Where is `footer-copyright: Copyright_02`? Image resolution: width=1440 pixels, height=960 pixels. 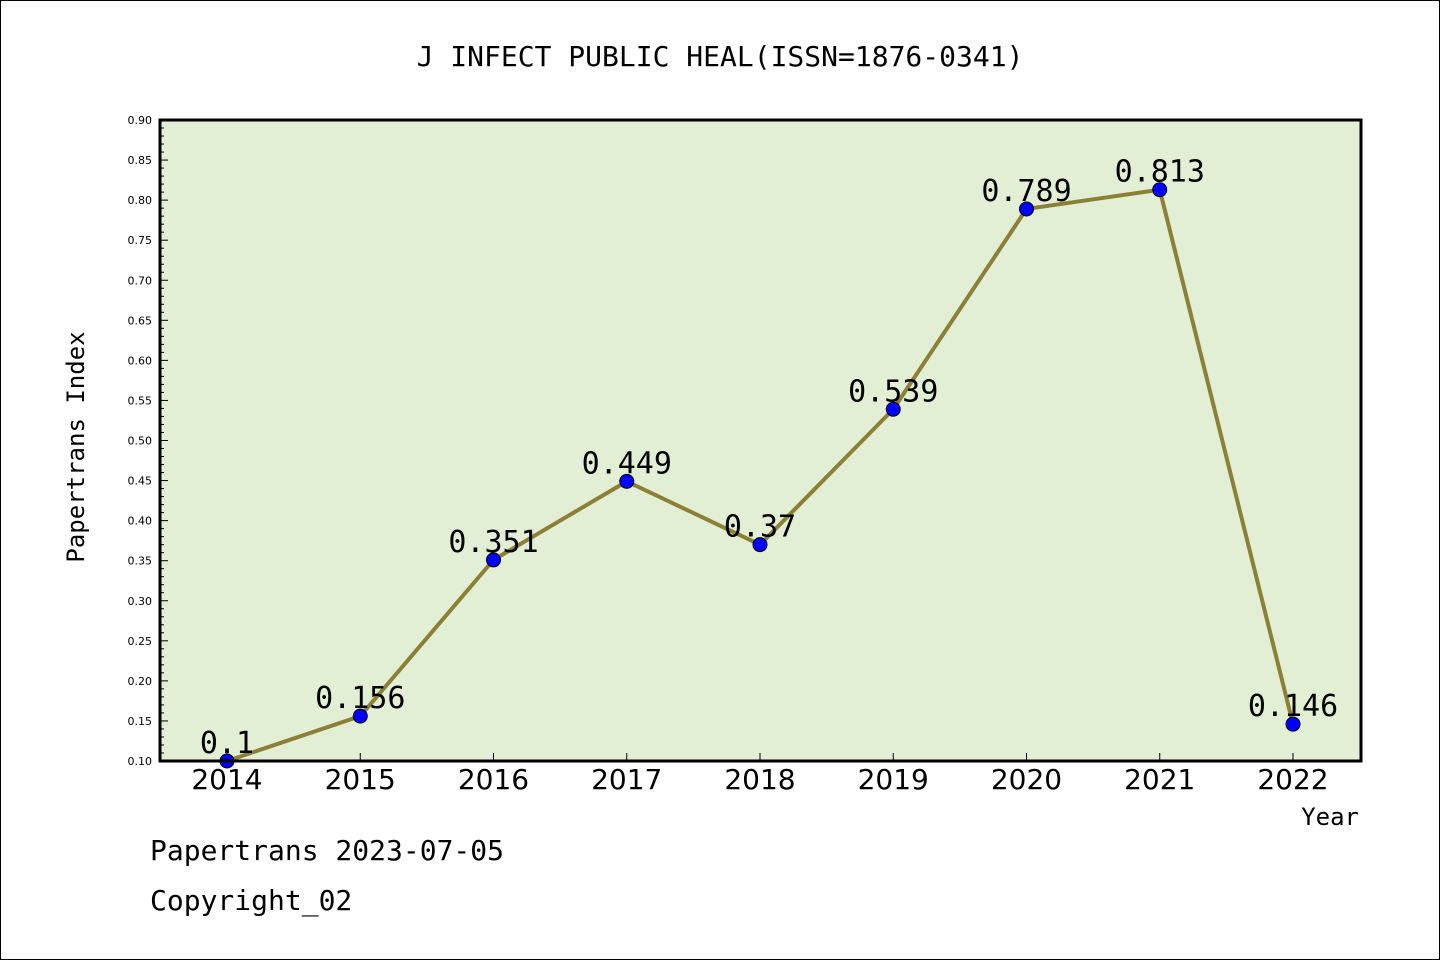 footer-copyright: Copyright_02 is located at coordinates (251, 900).